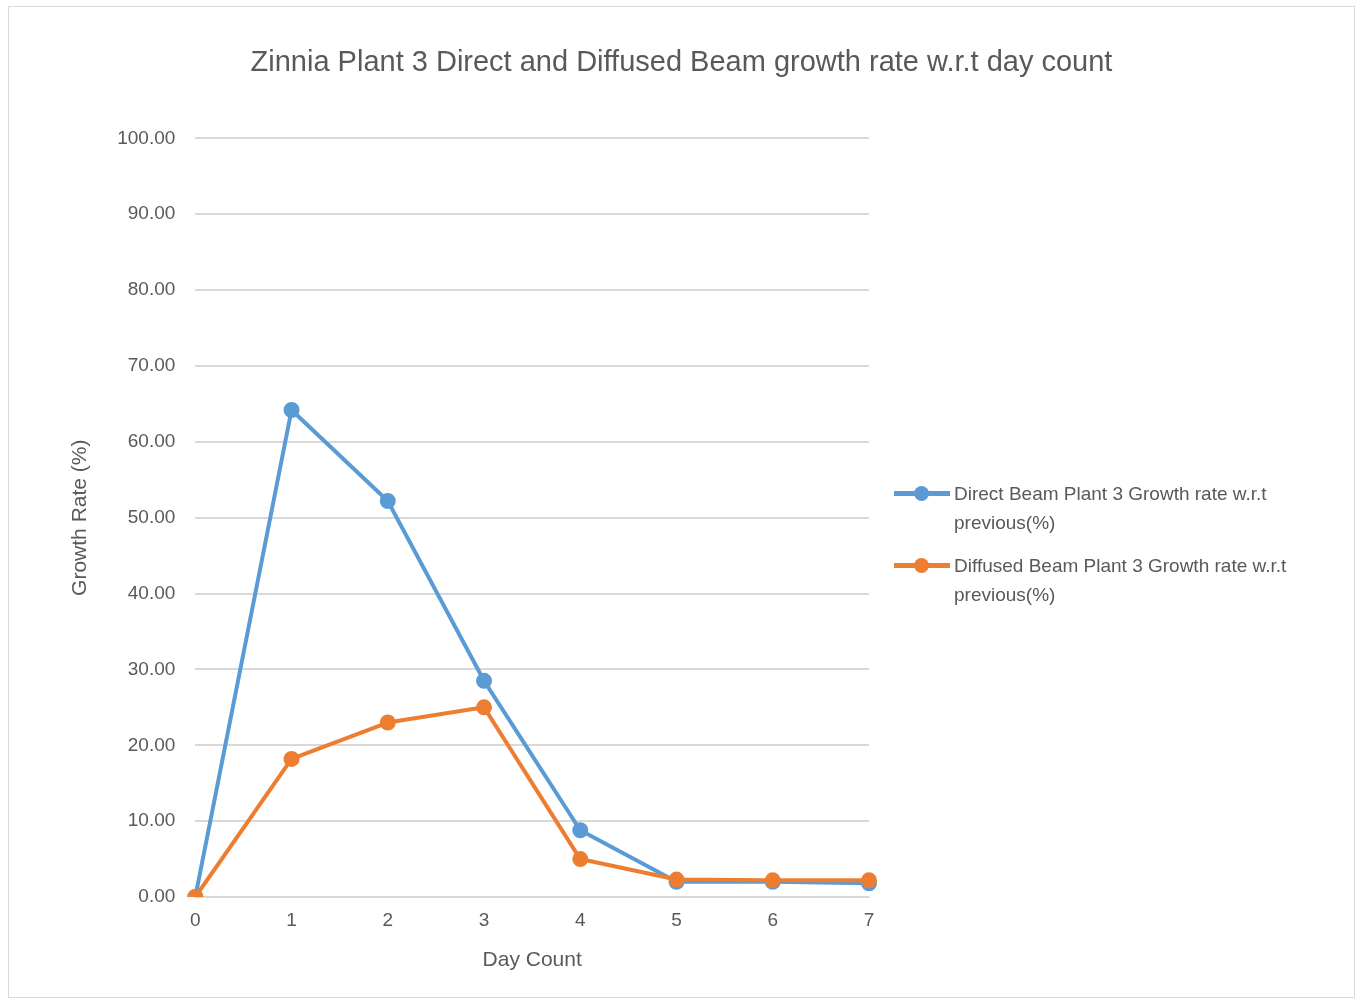 Image resolution: width=1357 pixels, height=1001 pixels. What do you see at coordinates (676, 919) in the screenshot?
I see `x-tick-label: 5` at bounding box center [676, 919].